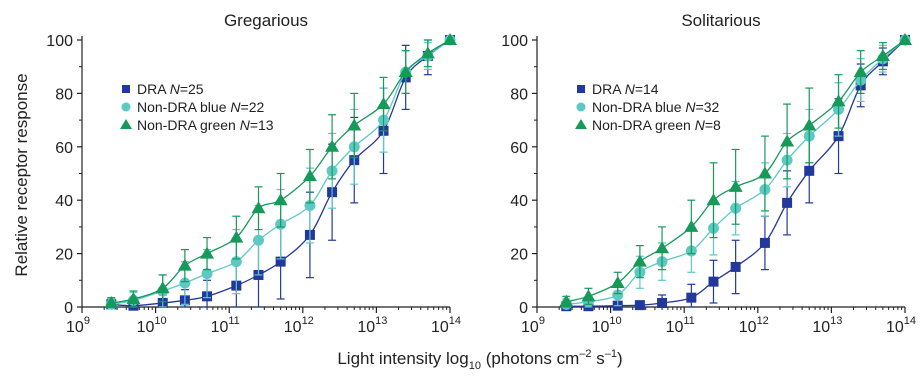 The width and height of the screenshot is (920, 376). I want to click on x-tick-exponent: 14, so click(455, 321).